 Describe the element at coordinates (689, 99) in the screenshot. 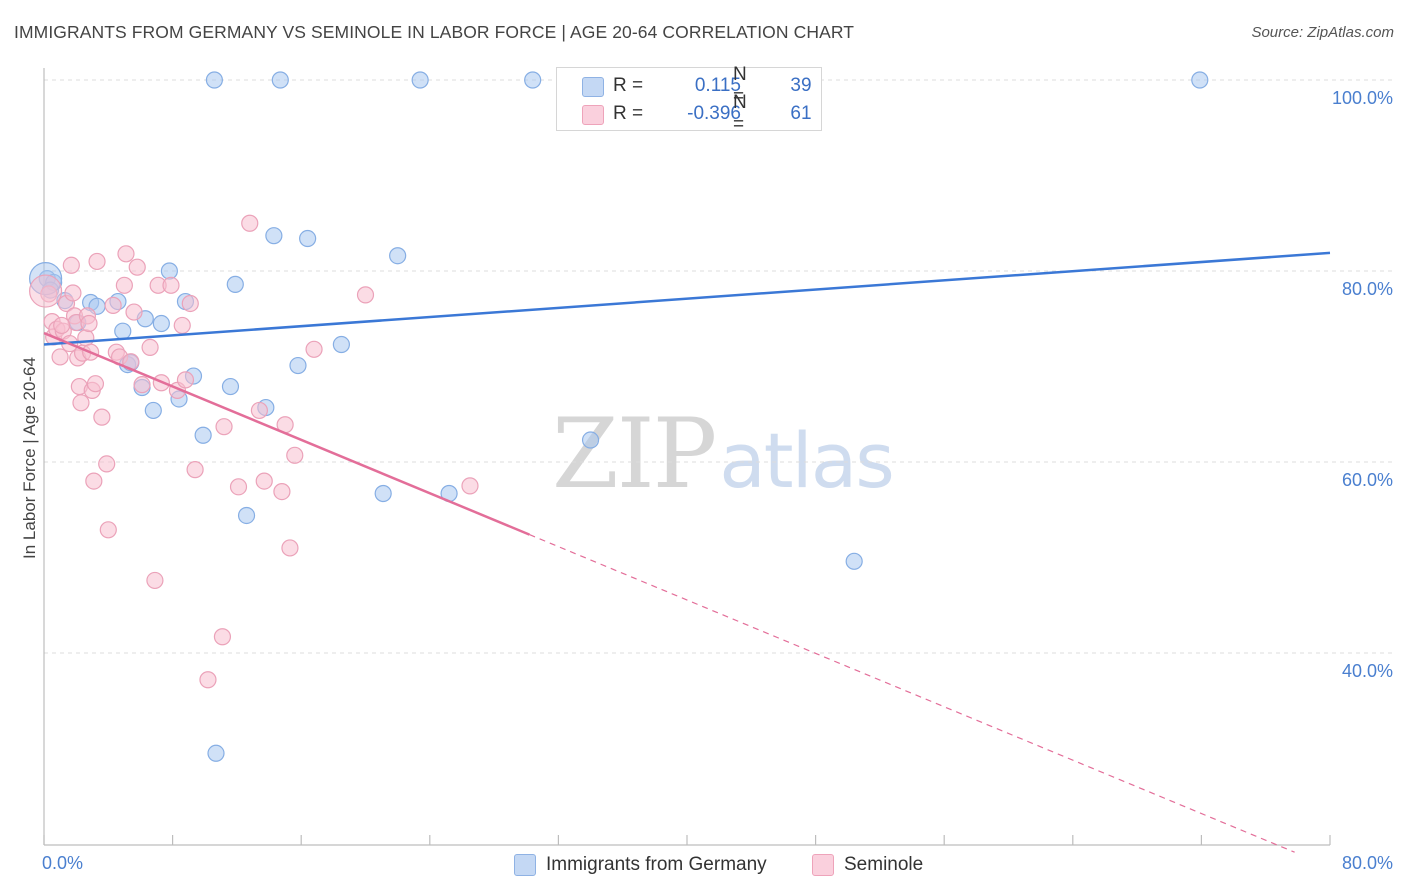

I see `stats-legend: R = 0.115 N = 39 R = -0.396 N = 61` at that location.